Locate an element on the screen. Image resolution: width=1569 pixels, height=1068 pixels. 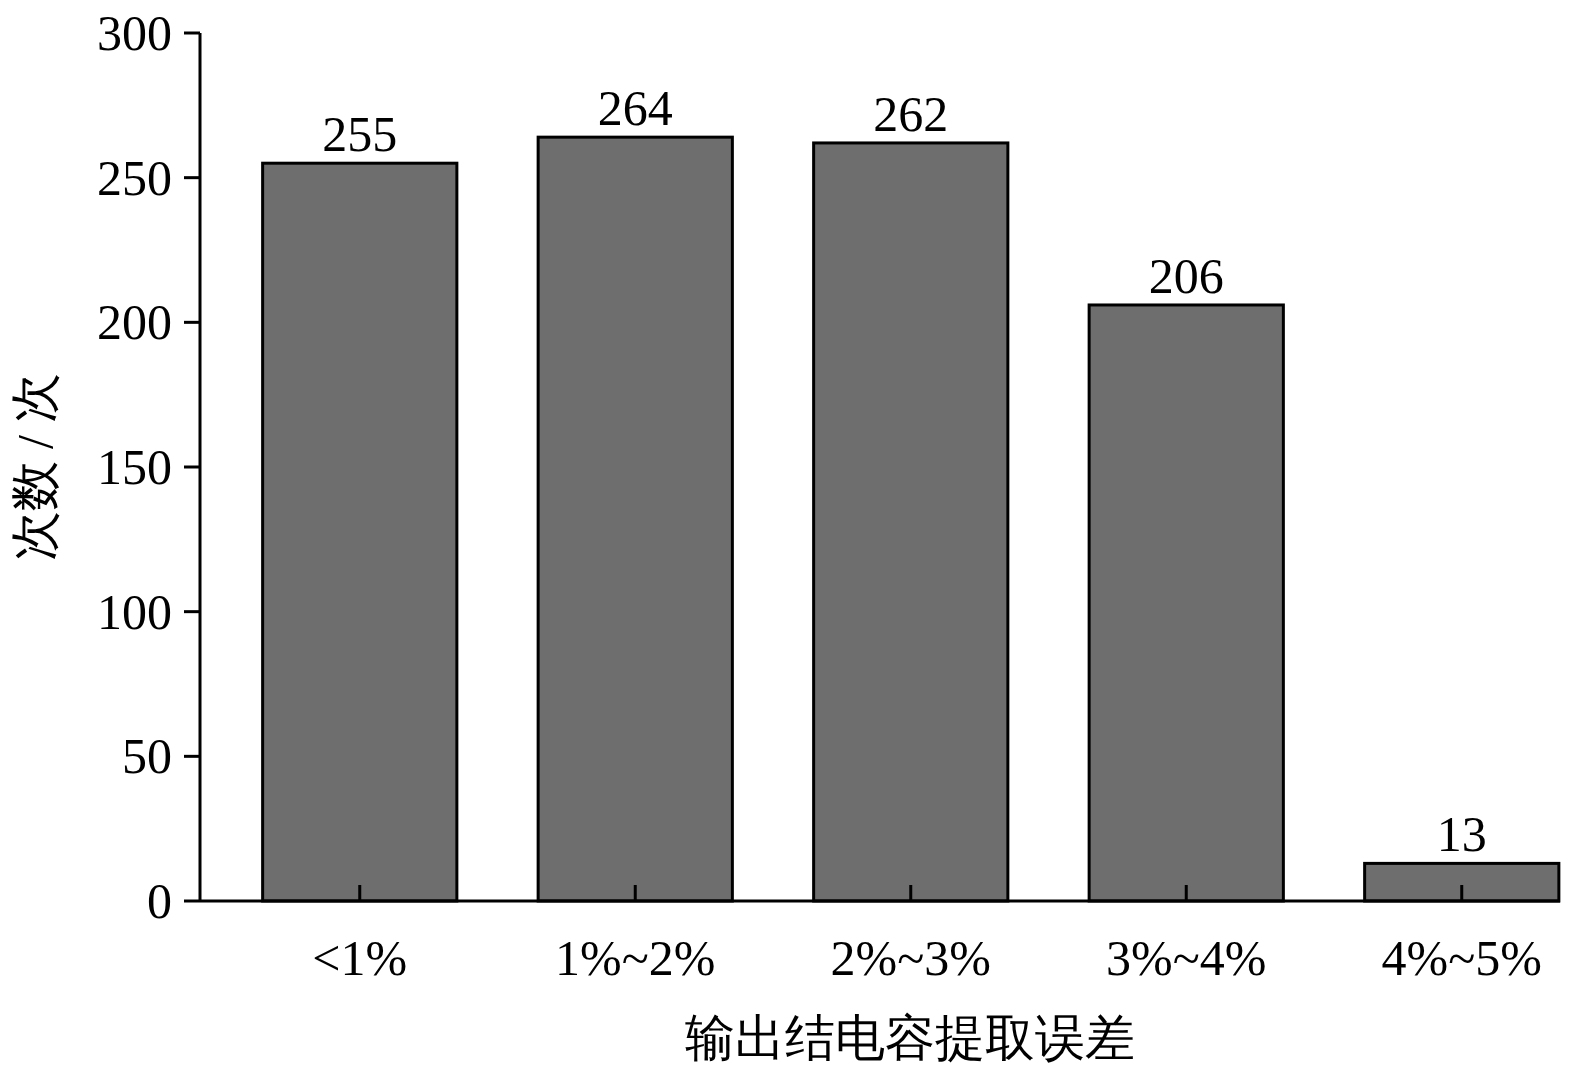
x-tick-label: <1% is located at coordinates (360, 958).